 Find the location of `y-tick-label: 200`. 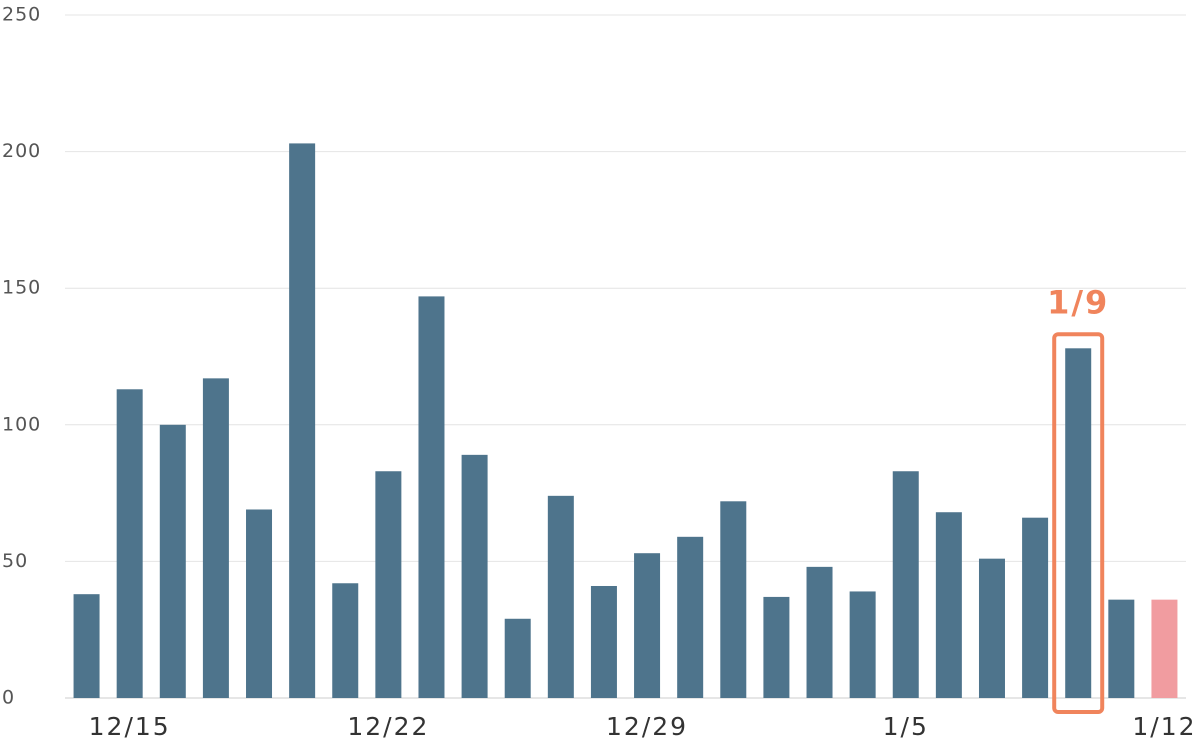

y-tick-label: 200 is located at coordinates (21, 151).